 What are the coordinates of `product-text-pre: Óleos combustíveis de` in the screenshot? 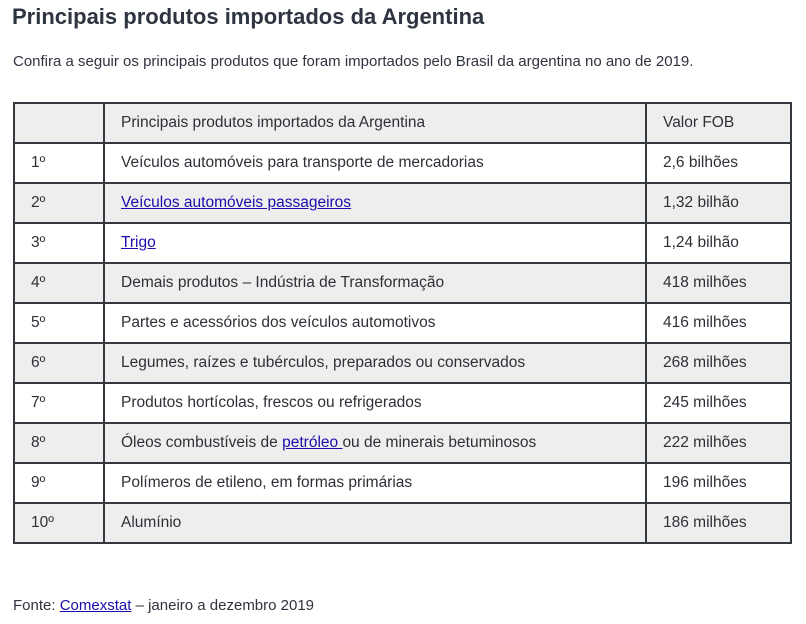 It's located at (202, 442).